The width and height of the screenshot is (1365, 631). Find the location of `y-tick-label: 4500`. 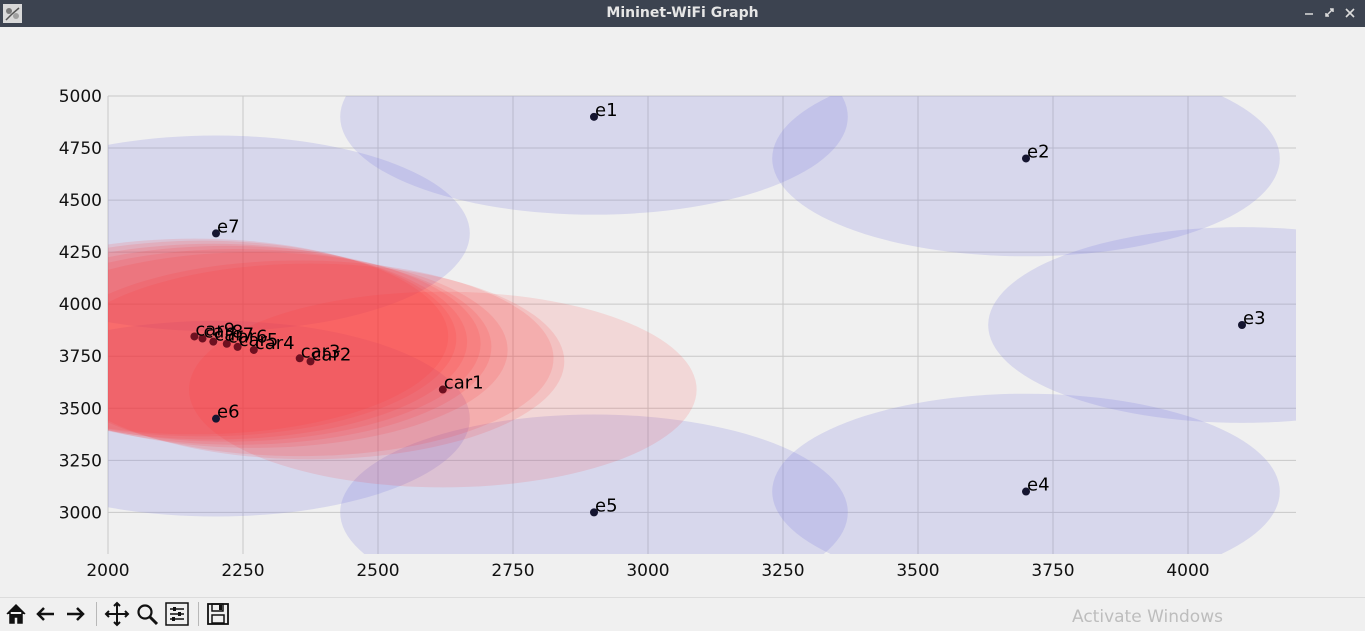

y-tick-label: 4500 is located at coordinates (80, 201).